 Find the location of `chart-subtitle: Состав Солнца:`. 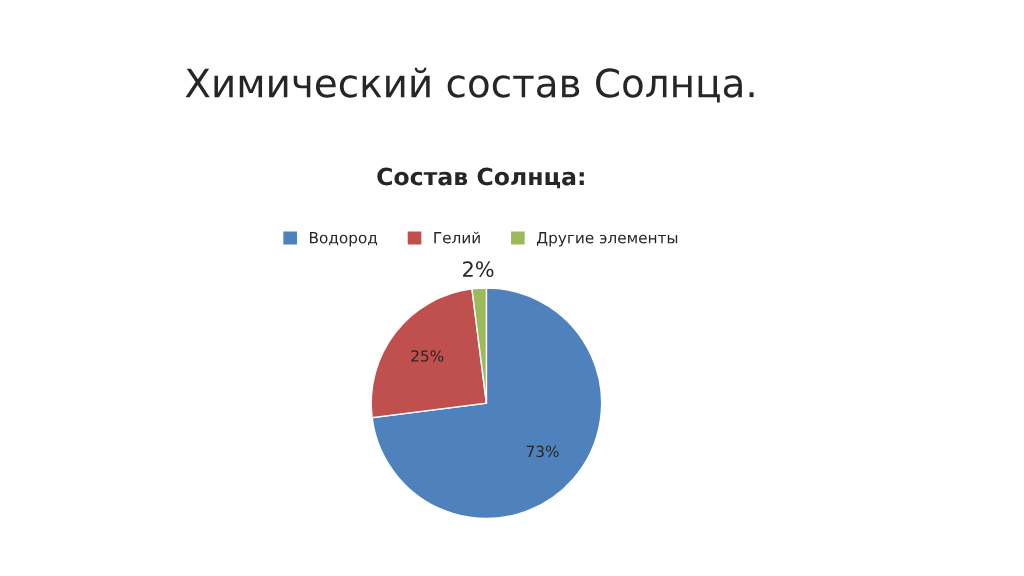

chart-subtitle: Состав Солнца: is located at coordinates (480, 178).